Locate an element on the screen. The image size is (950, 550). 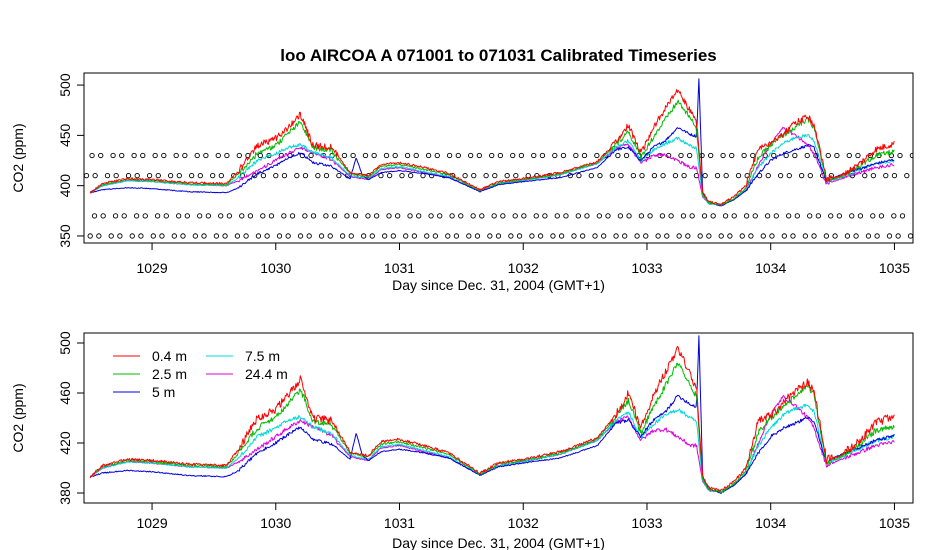
x-tick-label: 1034 is located at coordinates (770, 523).